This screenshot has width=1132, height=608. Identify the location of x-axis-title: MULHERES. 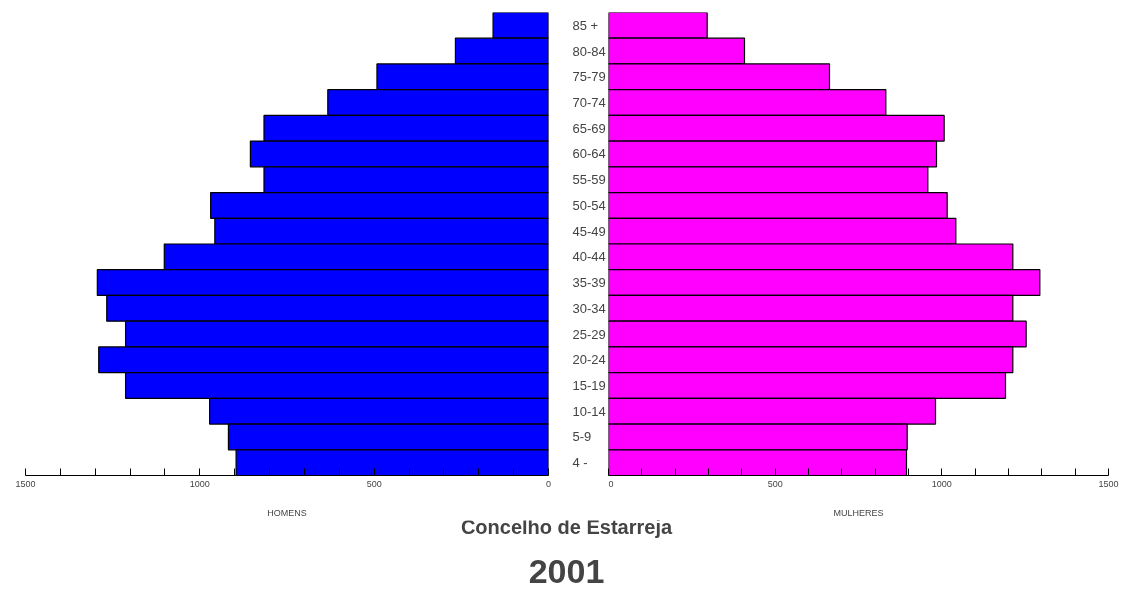
(858, 512).